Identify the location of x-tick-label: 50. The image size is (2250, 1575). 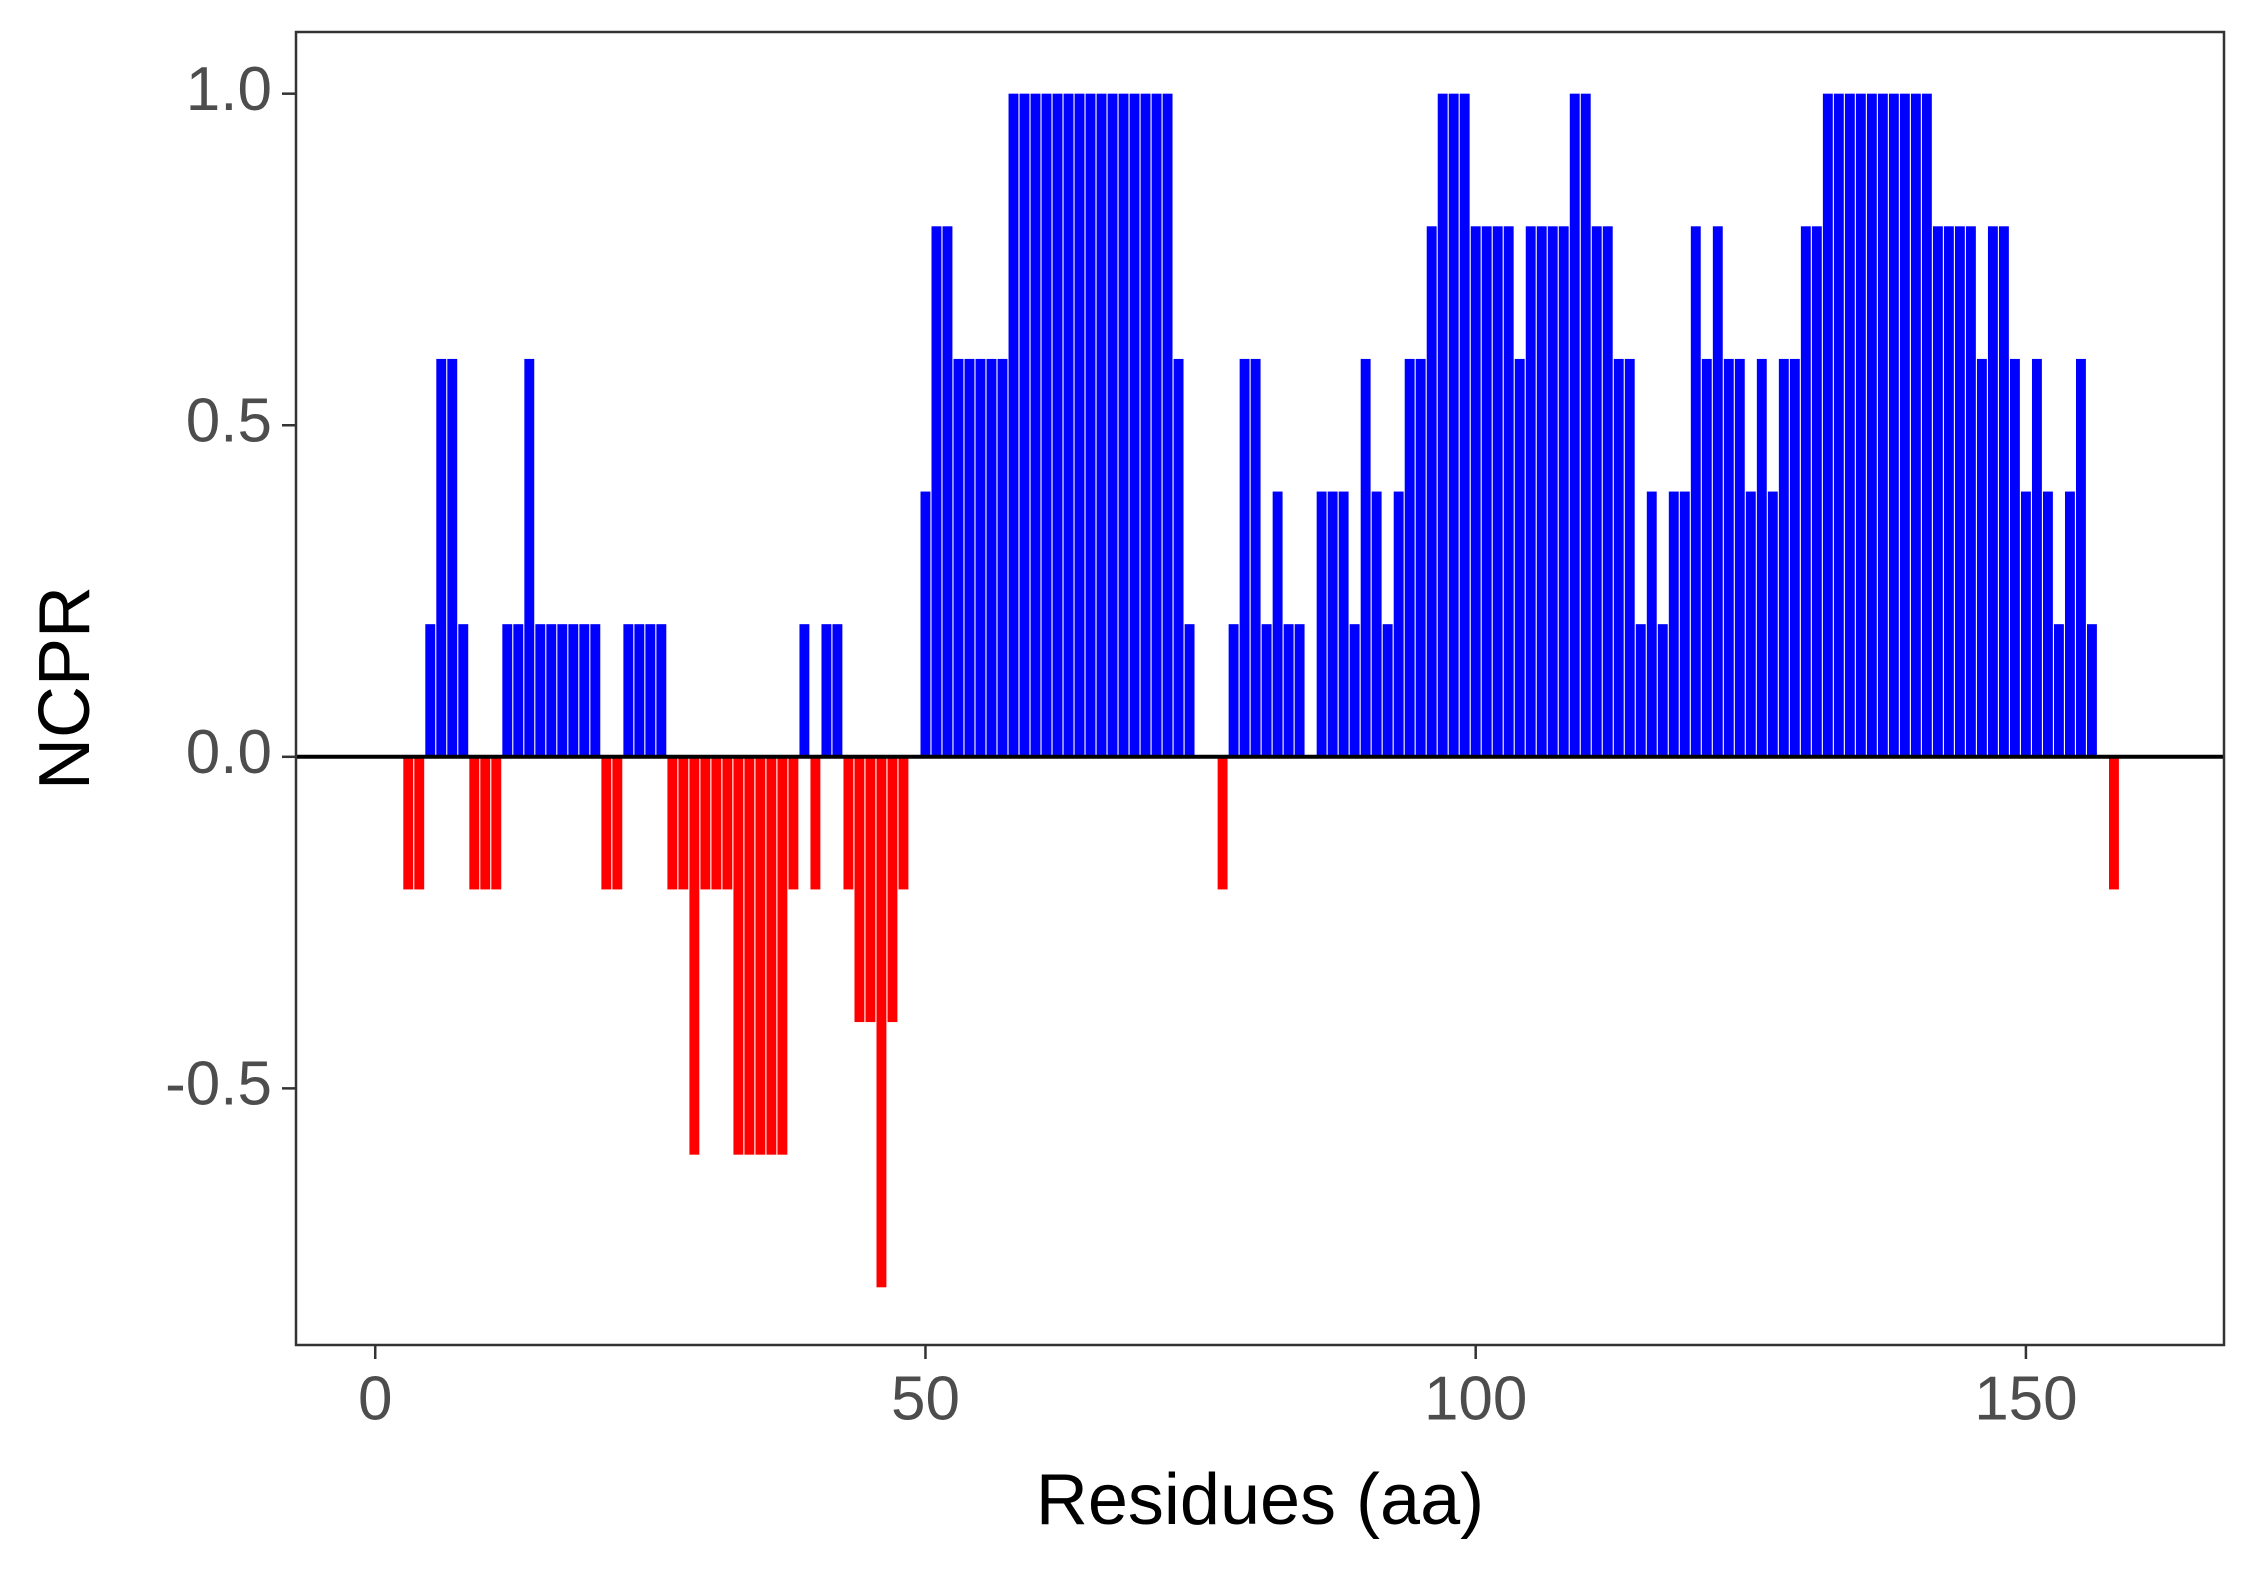
(925, 1398).